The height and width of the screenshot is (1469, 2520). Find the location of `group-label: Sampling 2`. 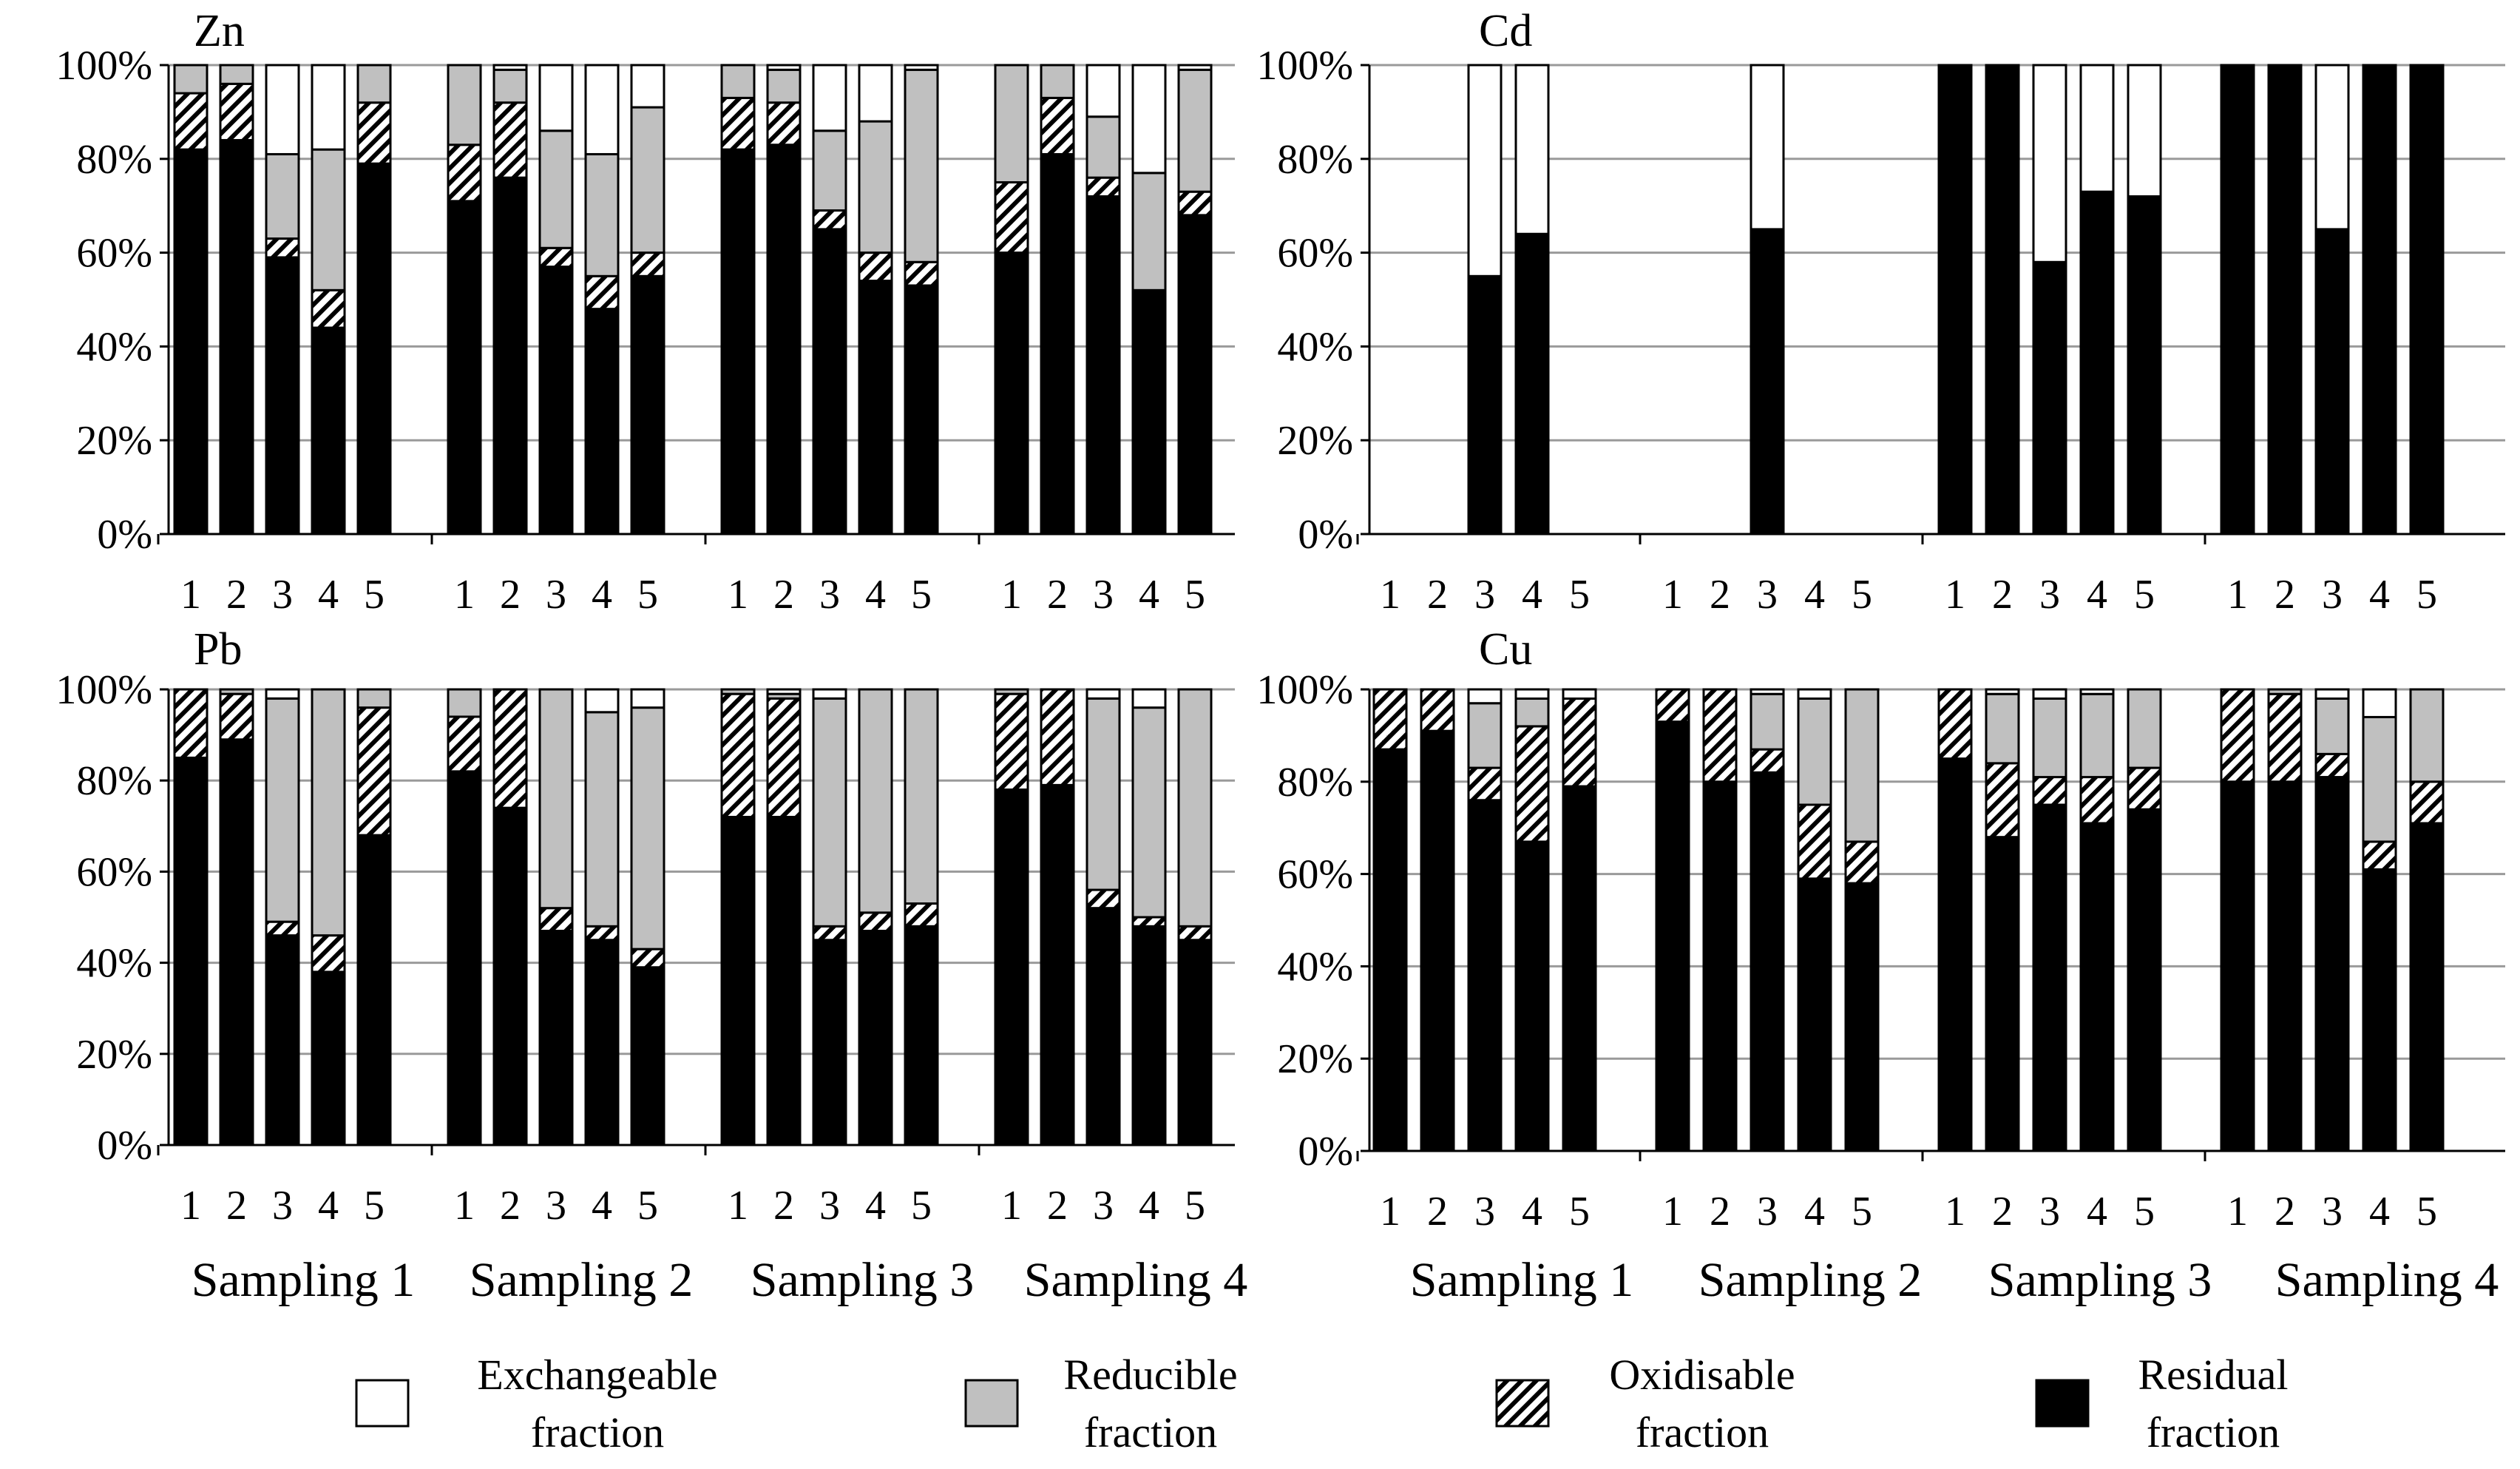

group-label: Sampling 2 is located at coordinates (1811, 1280).